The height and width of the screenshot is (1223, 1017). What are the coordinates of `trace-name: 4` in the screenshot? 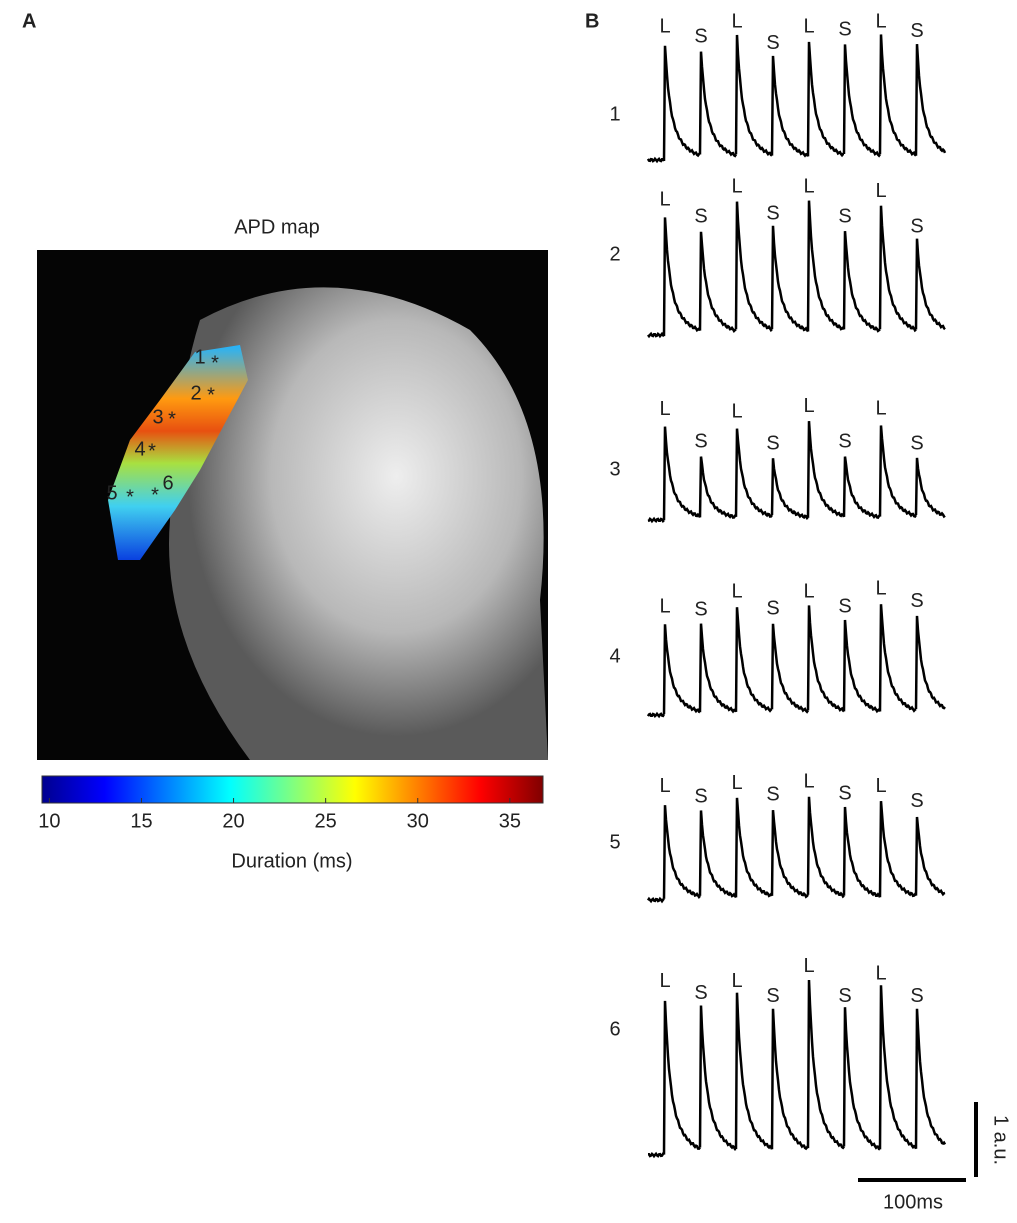 It's located at (614, 656).